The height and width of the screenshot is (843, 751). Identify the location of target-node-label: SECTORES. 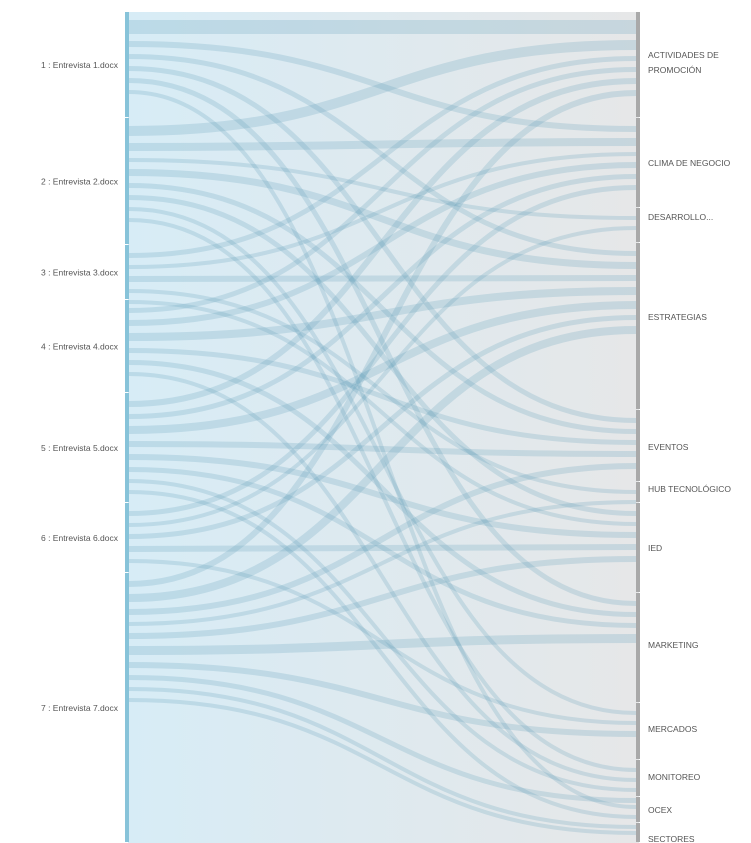
(671, 838).